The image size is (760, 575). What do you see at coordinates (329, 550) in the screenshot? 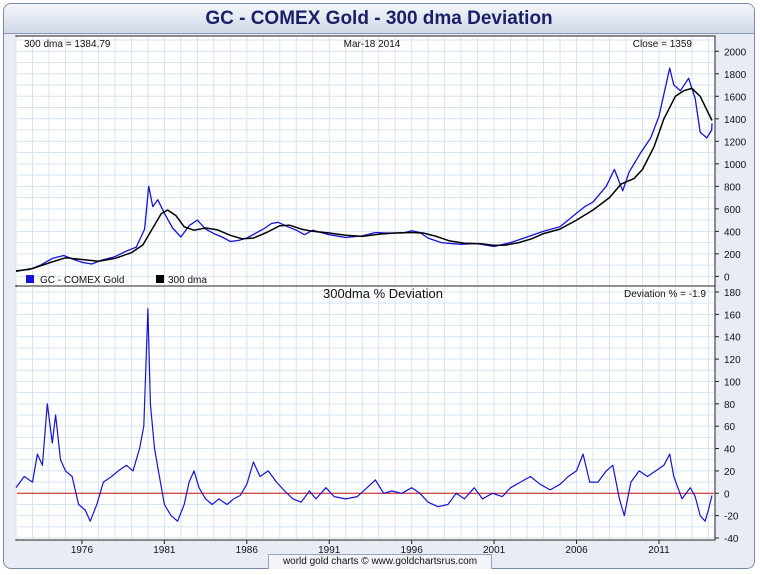
I see `x-tick-label: 1991` at bounding box center [329, 550].